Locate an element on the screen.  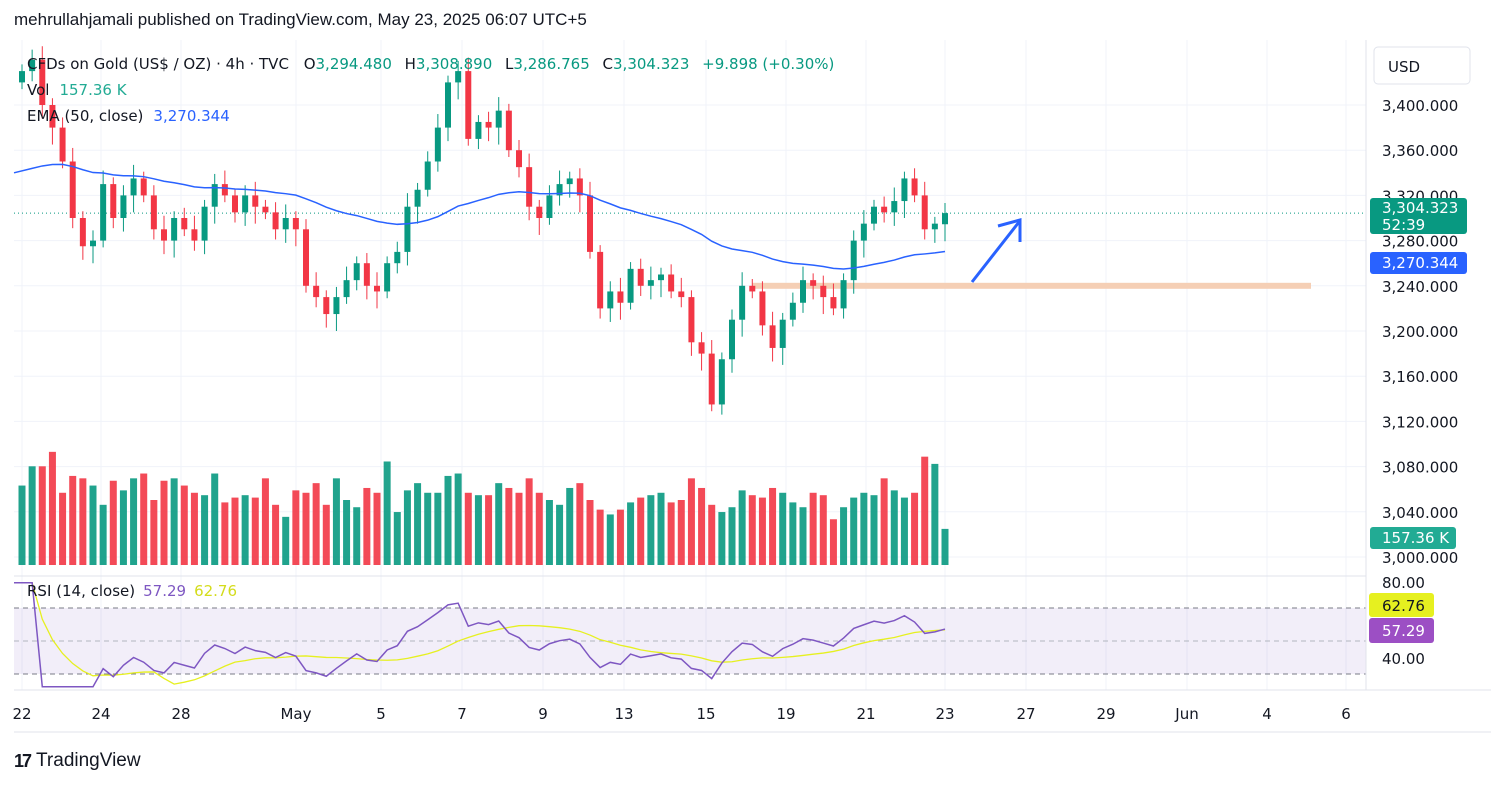
support-zone is located at coordinates (1031, 285).